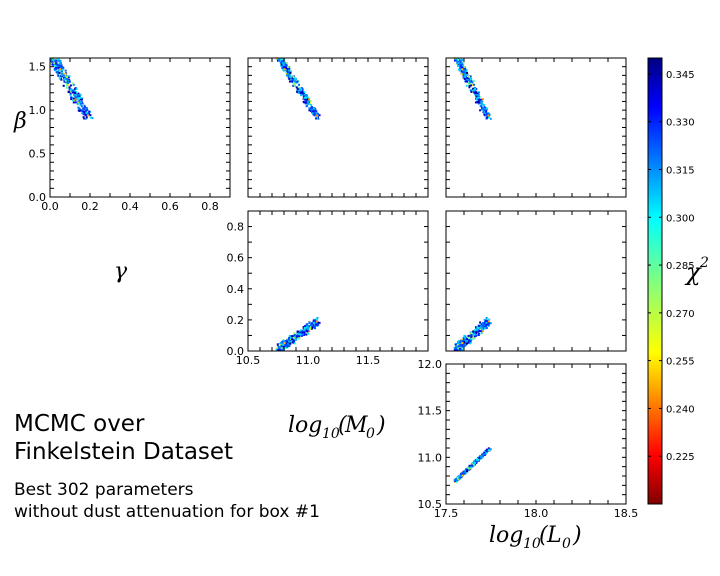 This screenshot has width=720, height=576. What do you see at coordinates (337, 427) in the screenshot?
I see `xlabel-logM0: log 10 ( M 0 )` at bounding box center [337, 427].